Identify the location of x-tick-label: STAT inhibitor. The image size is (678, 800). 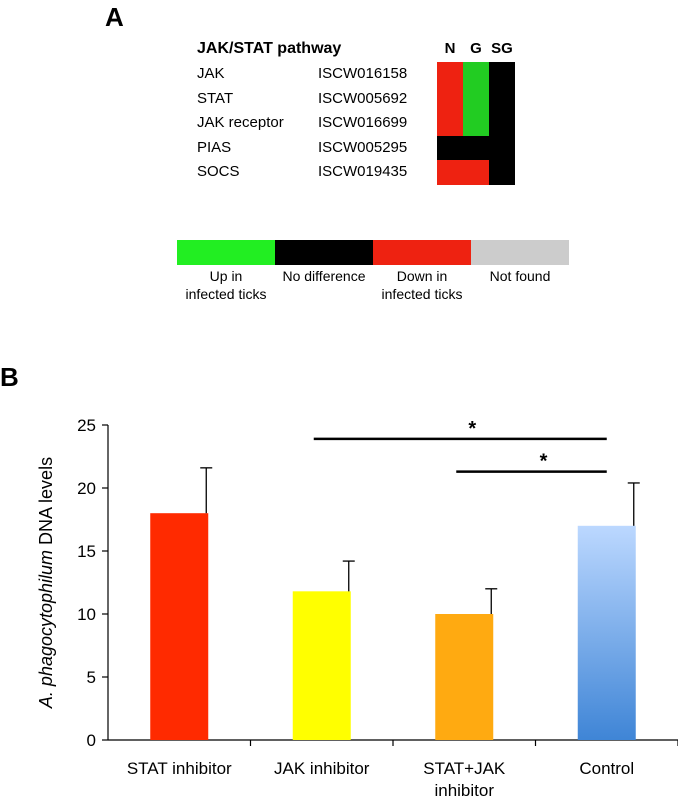
(179, 768).